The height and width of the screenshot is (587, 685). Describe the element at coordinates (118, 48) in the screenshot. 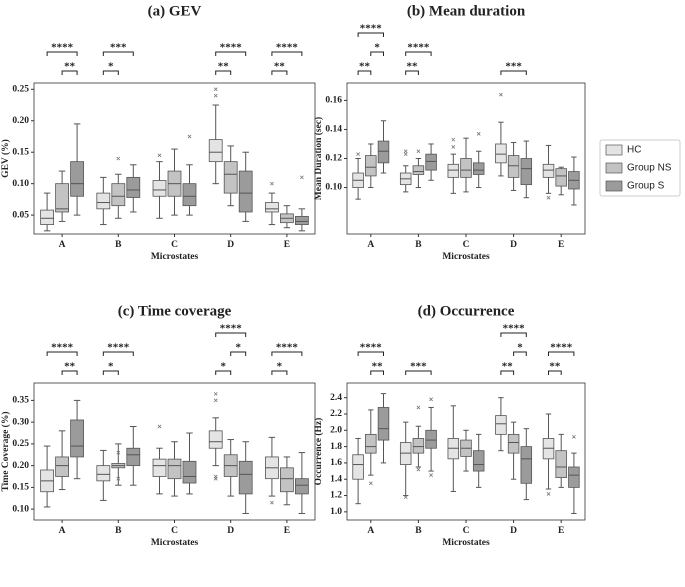

I see `significance-label: ***` at that location.